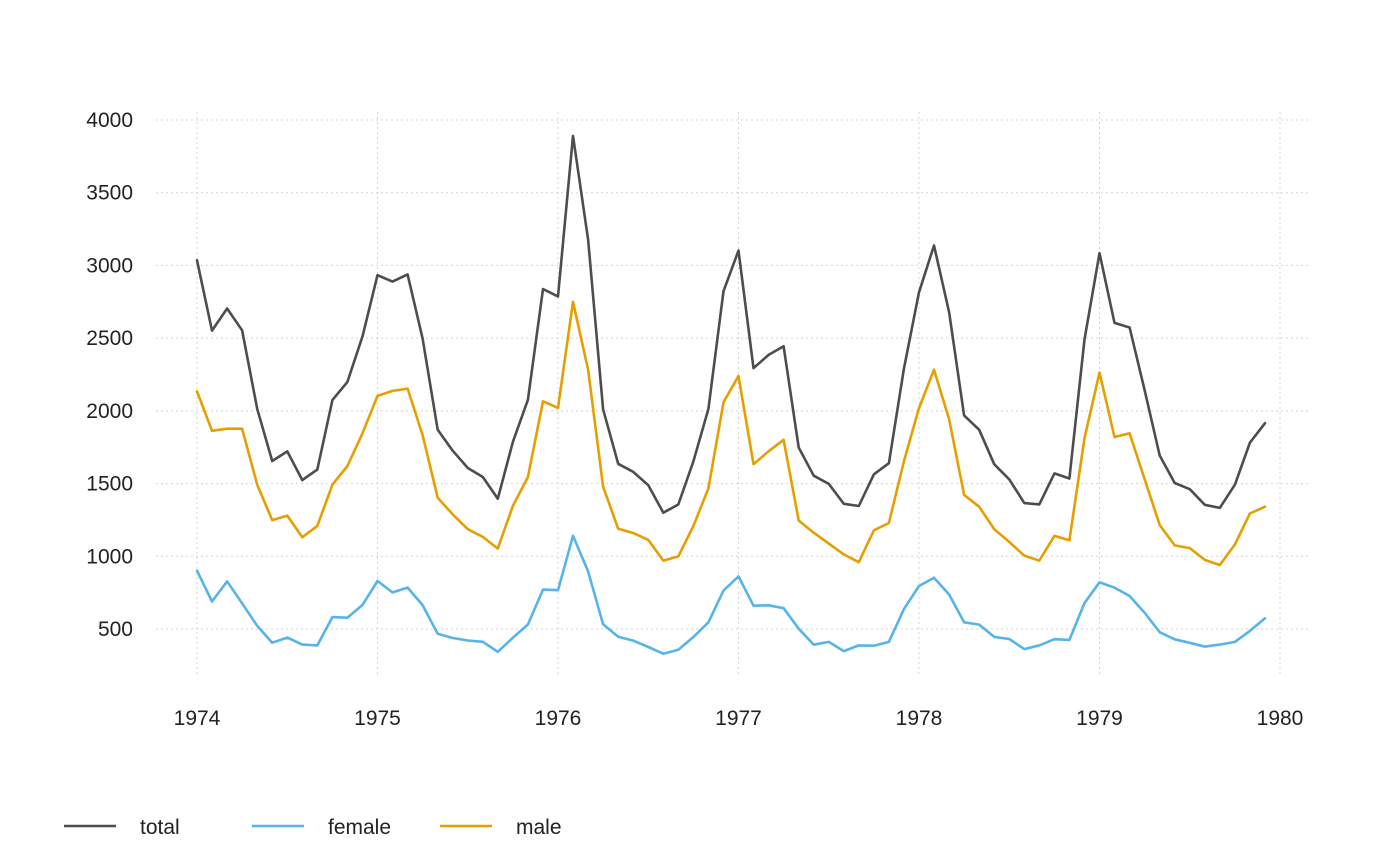  What do you see at coordinates (109, 556) in the screenshot?
I see `y-tick-label: 1000` at bounding box center [109, 556].